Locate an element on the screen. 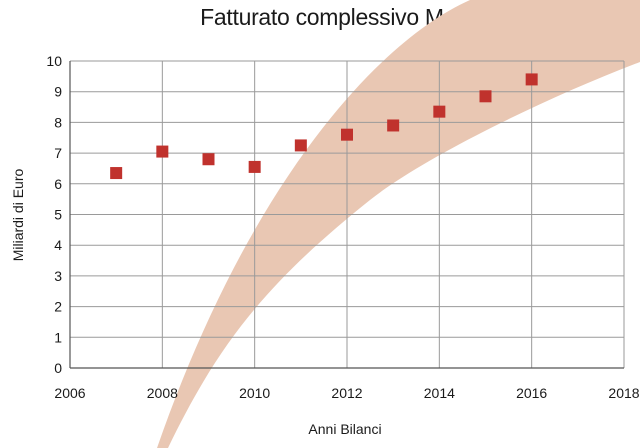 The image size is (640, 448). y-tick-label: 6 is located at coordinates (58, 184).